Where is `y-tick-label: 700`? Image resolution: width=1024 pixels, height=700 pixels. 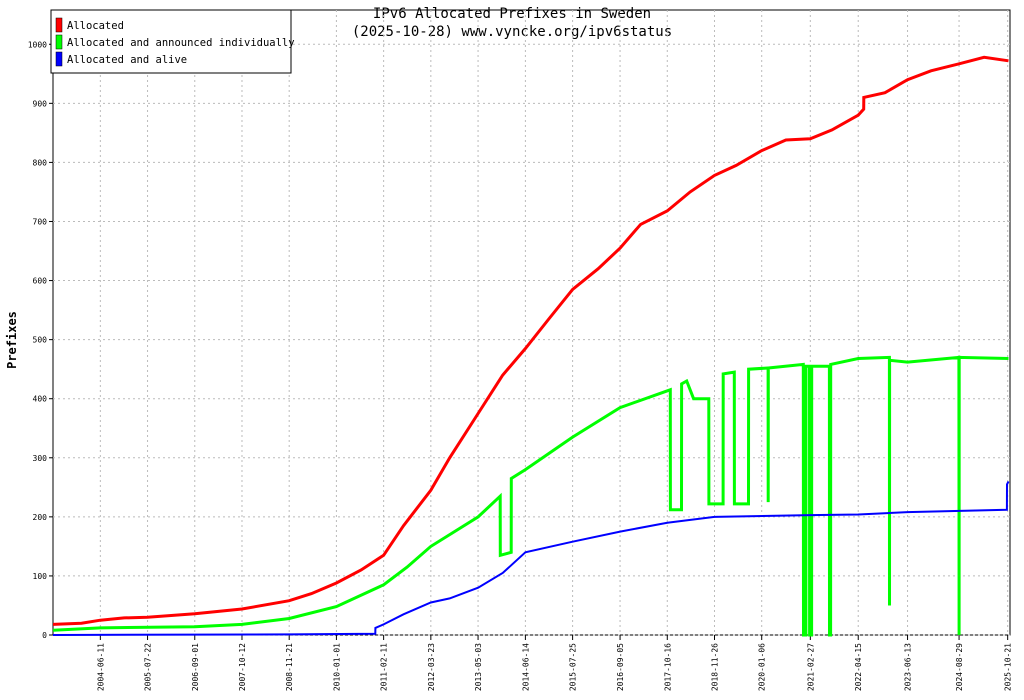
y-tick-label: 700 is located at coordinates (40, 221).